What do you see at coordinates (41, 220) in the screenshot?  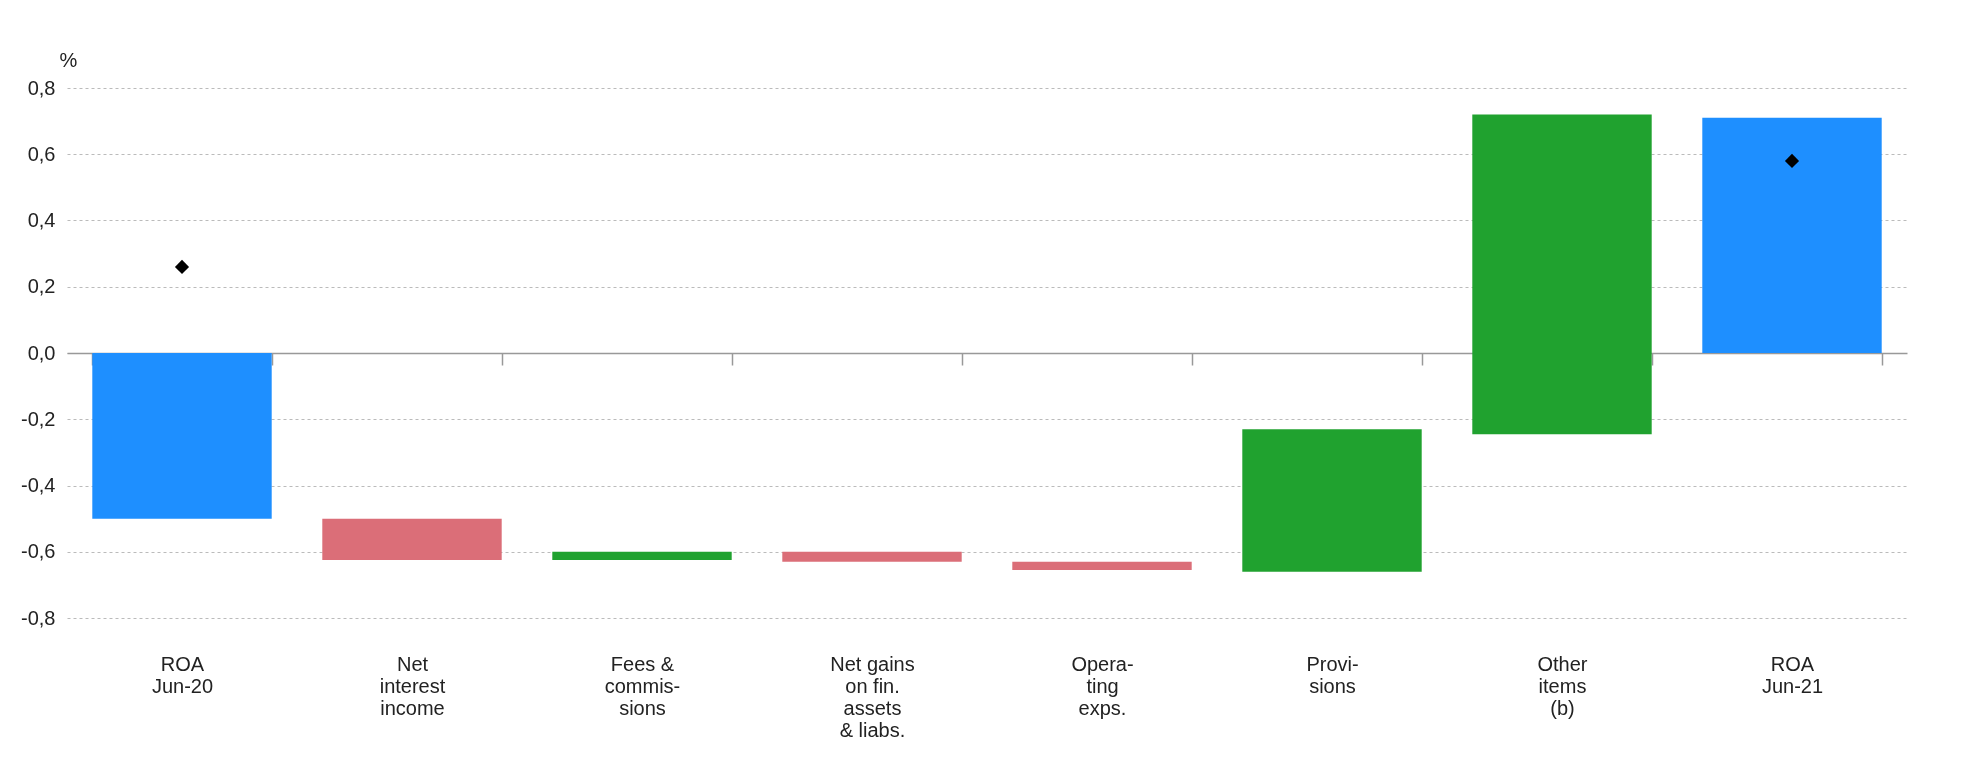 I see `y-tick-label: 0,4` at bounding box center [41, 220].